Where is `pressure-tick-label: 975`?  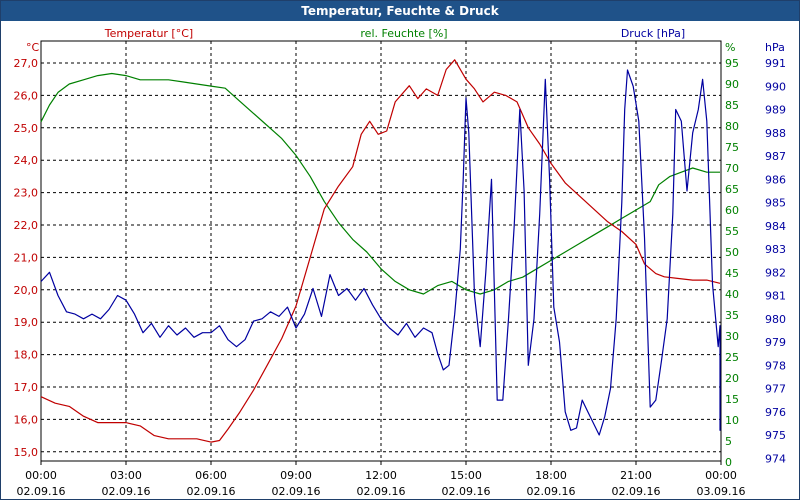 pressure-tick-label: 975 is located at coordinates (775, 435).